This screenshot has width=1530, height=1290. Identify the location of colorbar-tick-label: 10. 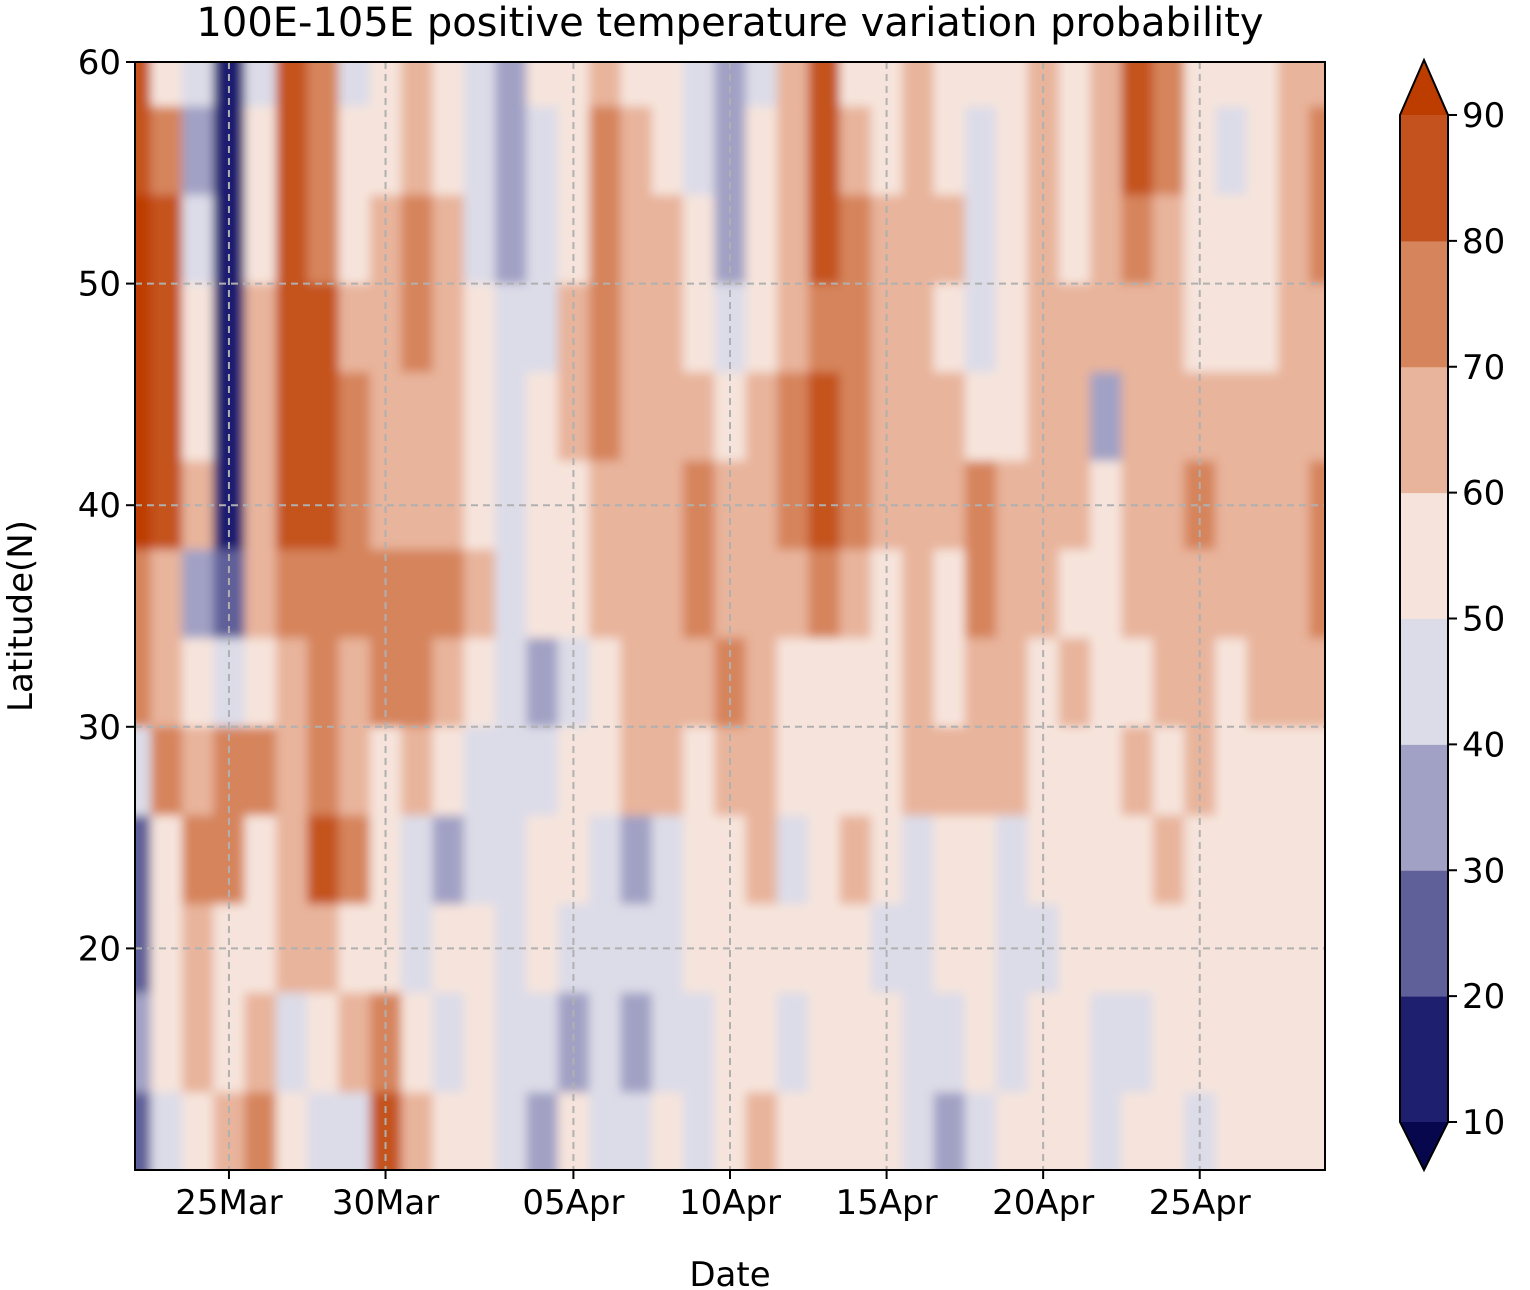
(1483, 1123).